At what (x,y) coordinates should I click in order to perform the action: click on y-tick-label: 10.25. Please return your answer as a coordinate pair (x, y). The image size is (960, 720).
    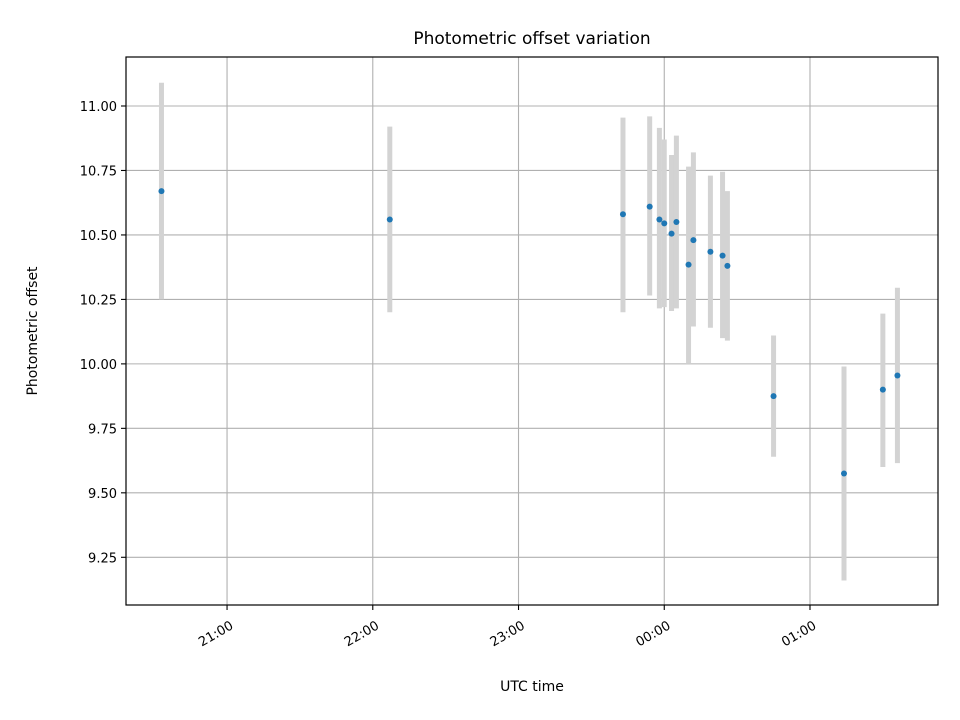
    Looking at the image, I should click on (98, 300).